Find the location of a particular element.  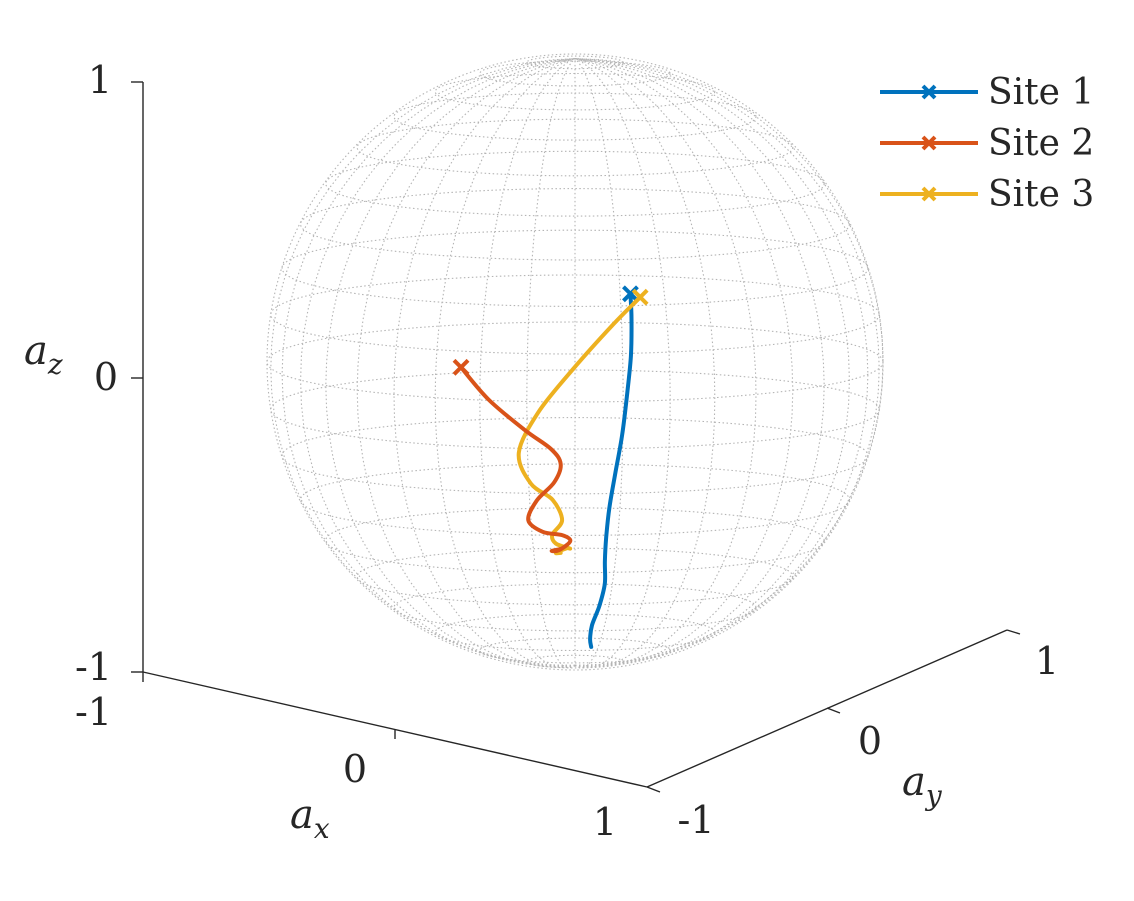

x-axis-label: ax is located at coordinates (310, 818).